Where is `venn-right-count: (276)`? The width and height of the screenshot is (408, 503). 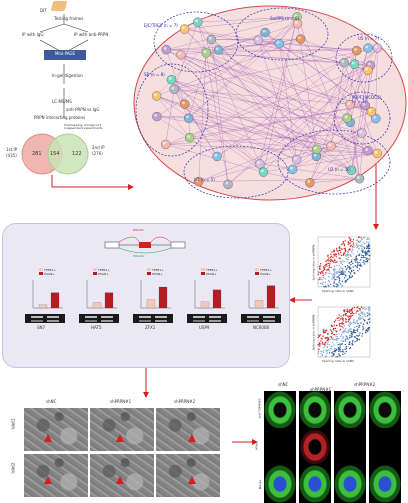
venn-right-count: (276) is located at coordinates (97, 154).